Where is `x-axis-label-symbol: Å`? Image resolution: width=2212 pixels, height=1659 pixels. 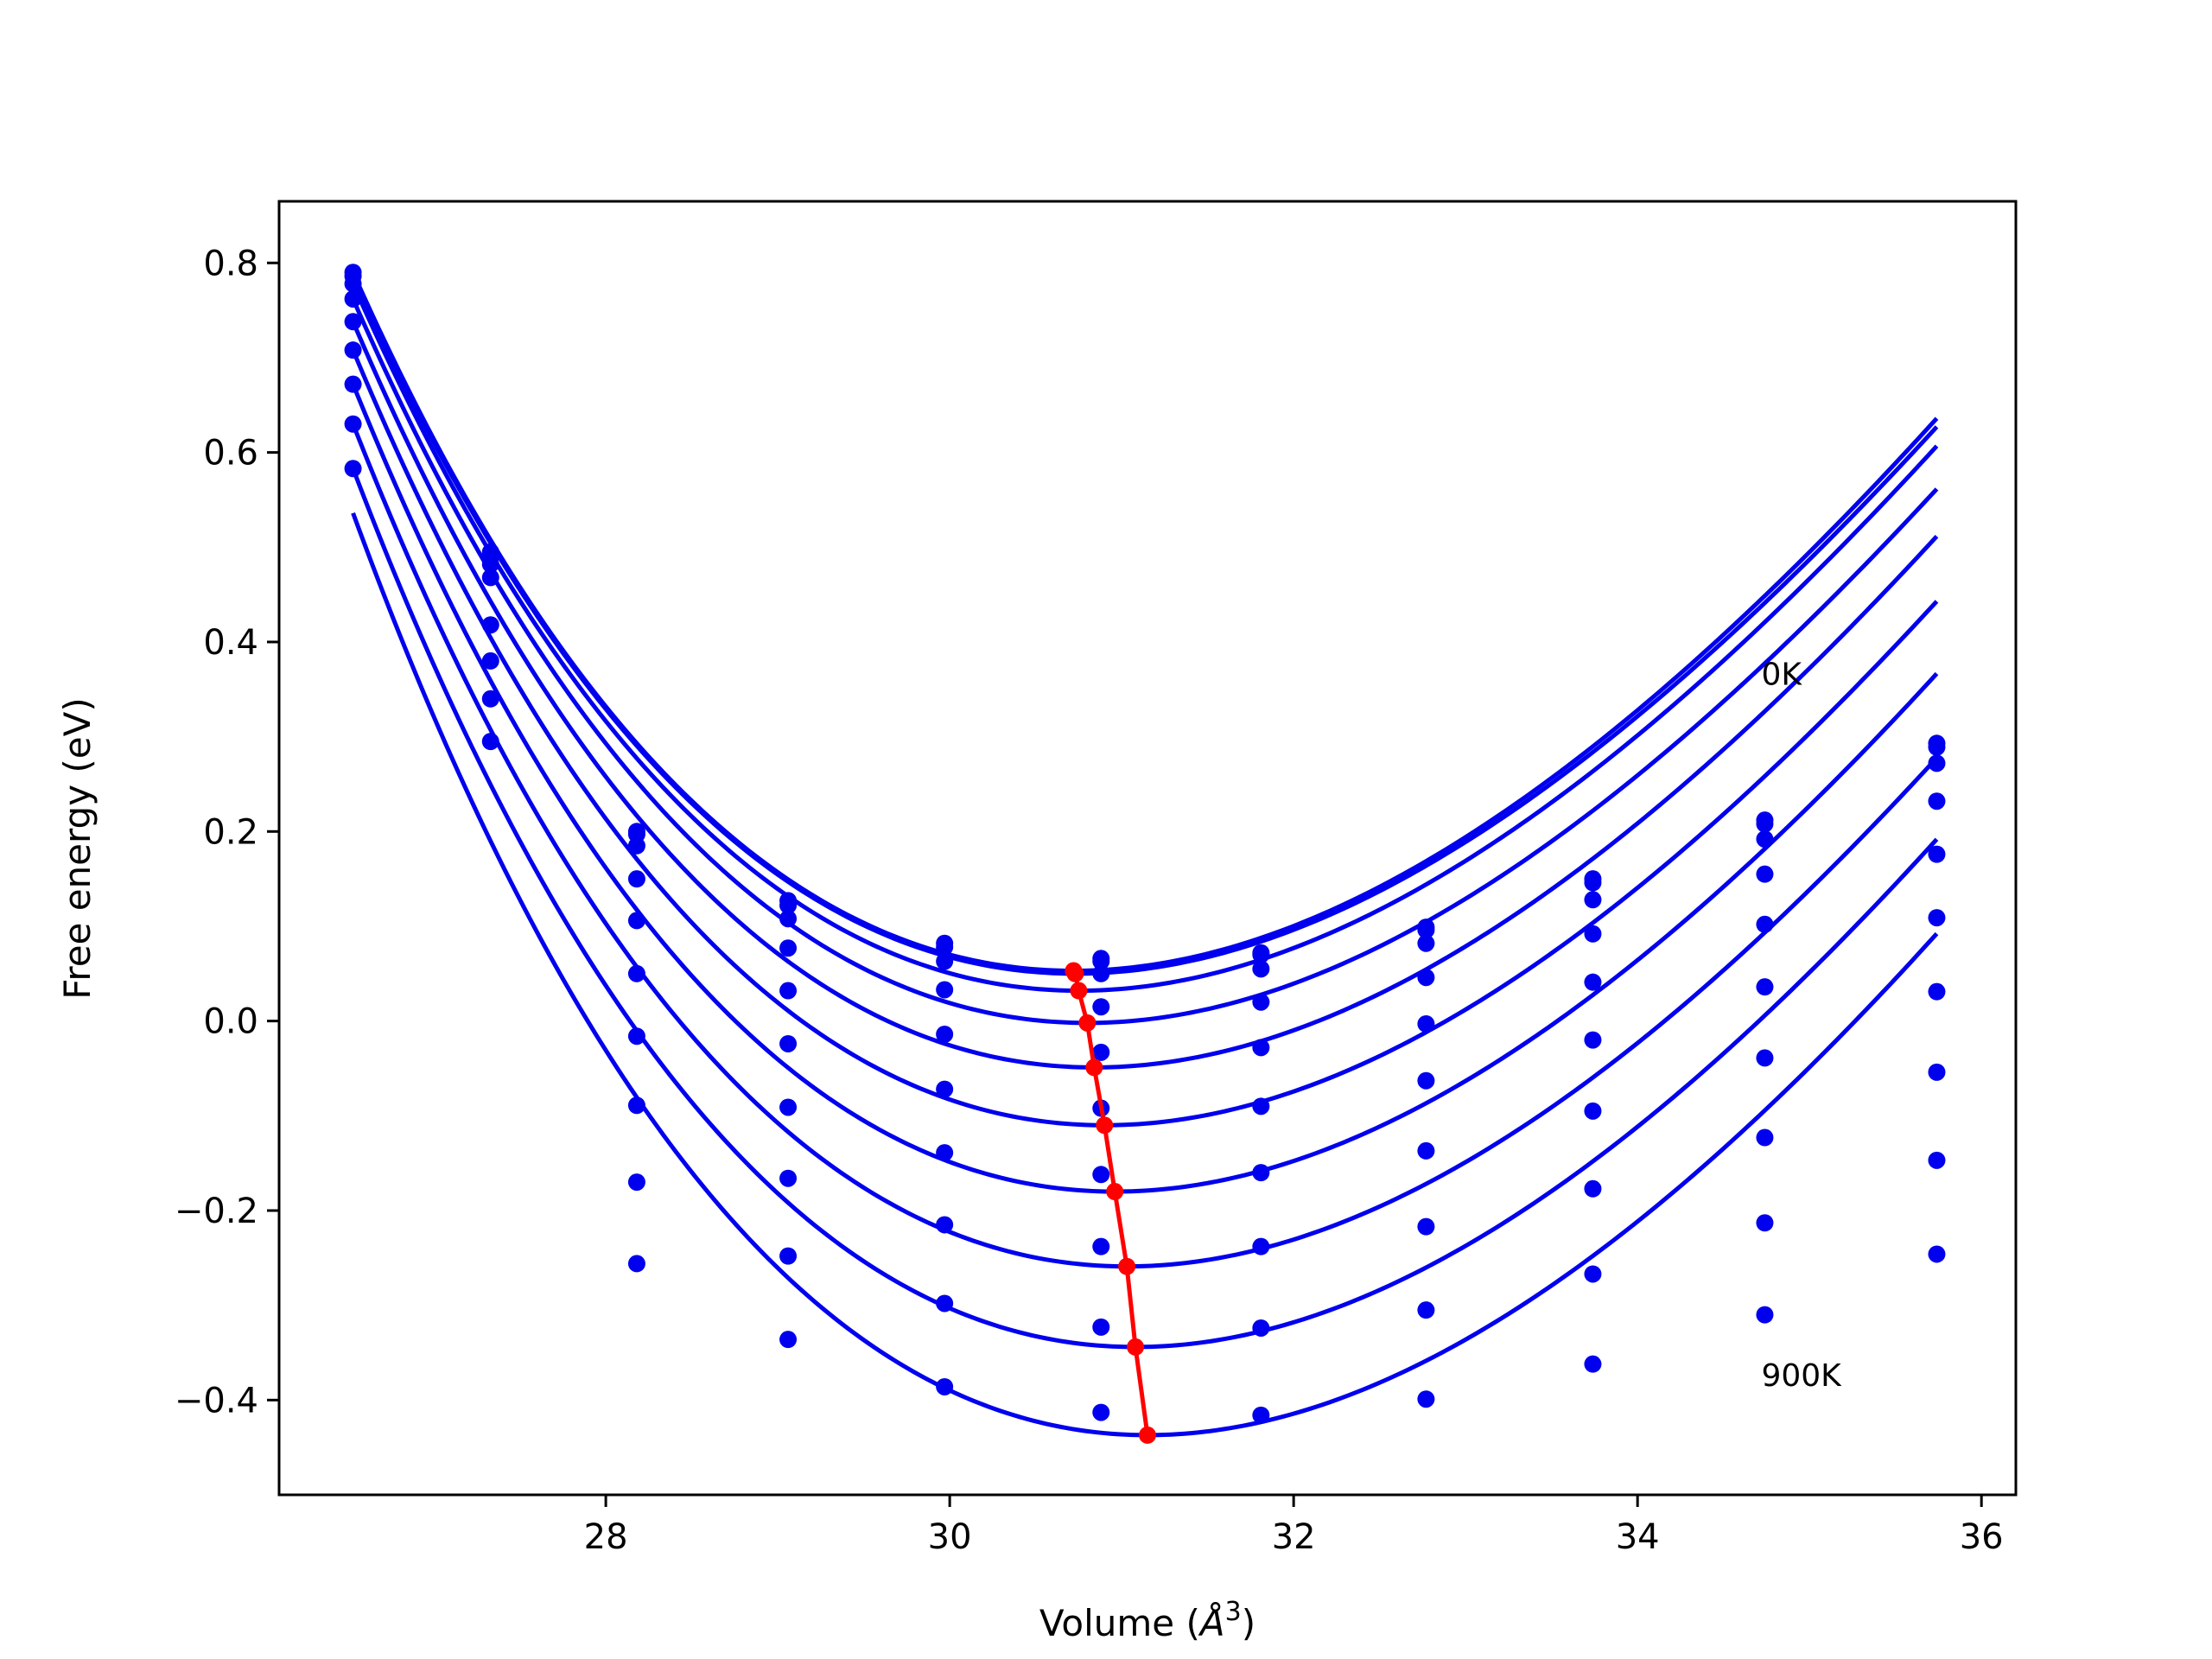 x-axis-label-symbol: Å is located at coordinates (1211, 1622).